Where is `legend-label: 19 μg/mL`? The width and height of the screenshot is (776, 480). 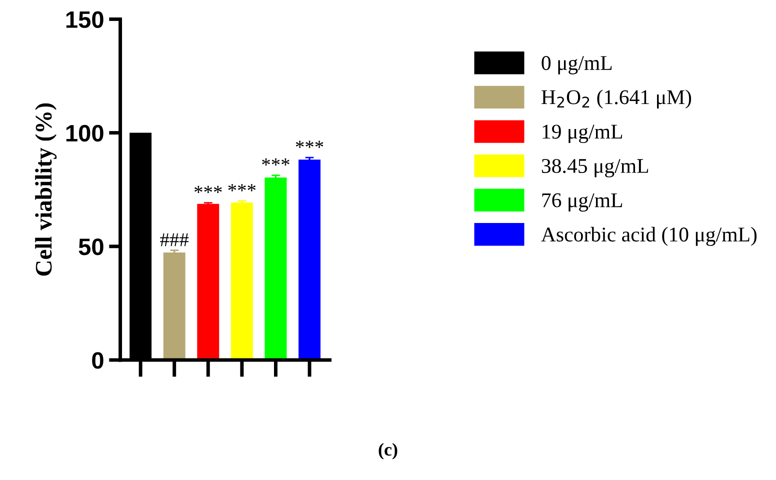 legend-label: 19 μg/mL is located at coordinates (582, 134).